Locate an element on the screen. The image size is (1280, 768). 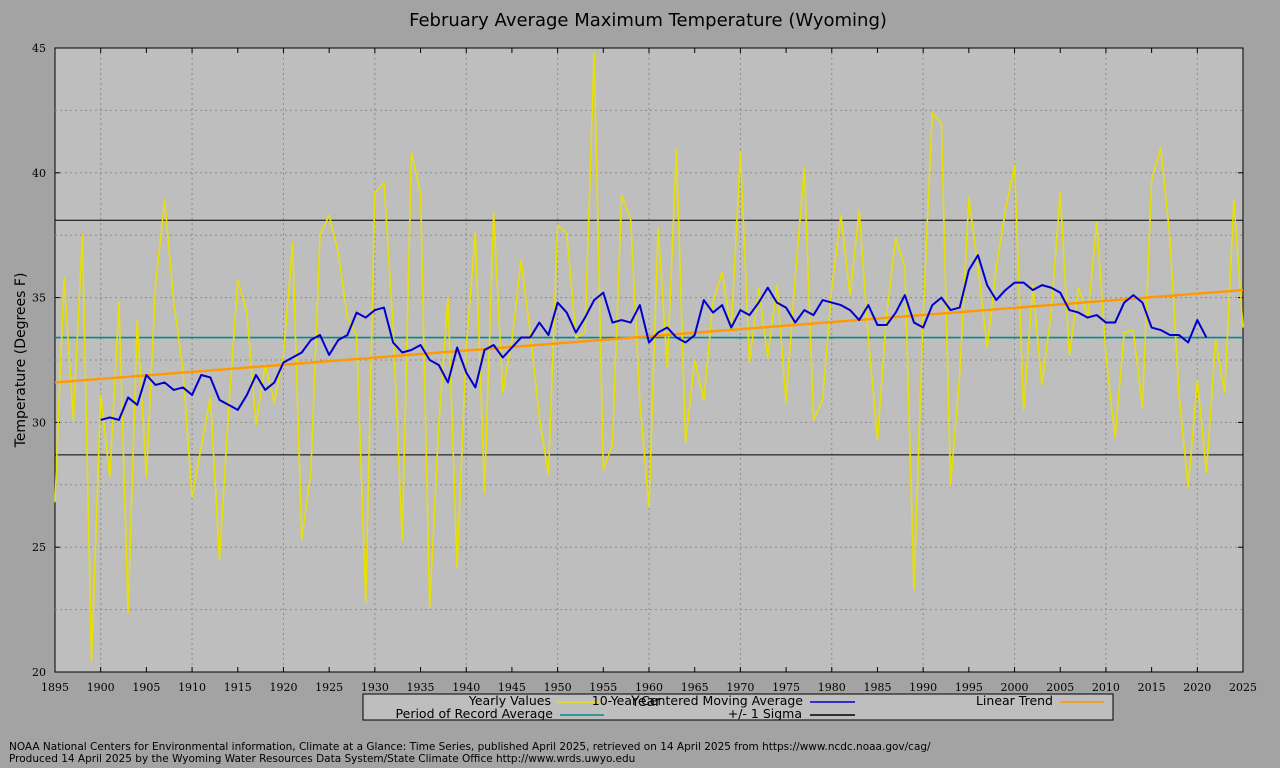
x-tick-label: 1965 is located at coordinates (695, 687).